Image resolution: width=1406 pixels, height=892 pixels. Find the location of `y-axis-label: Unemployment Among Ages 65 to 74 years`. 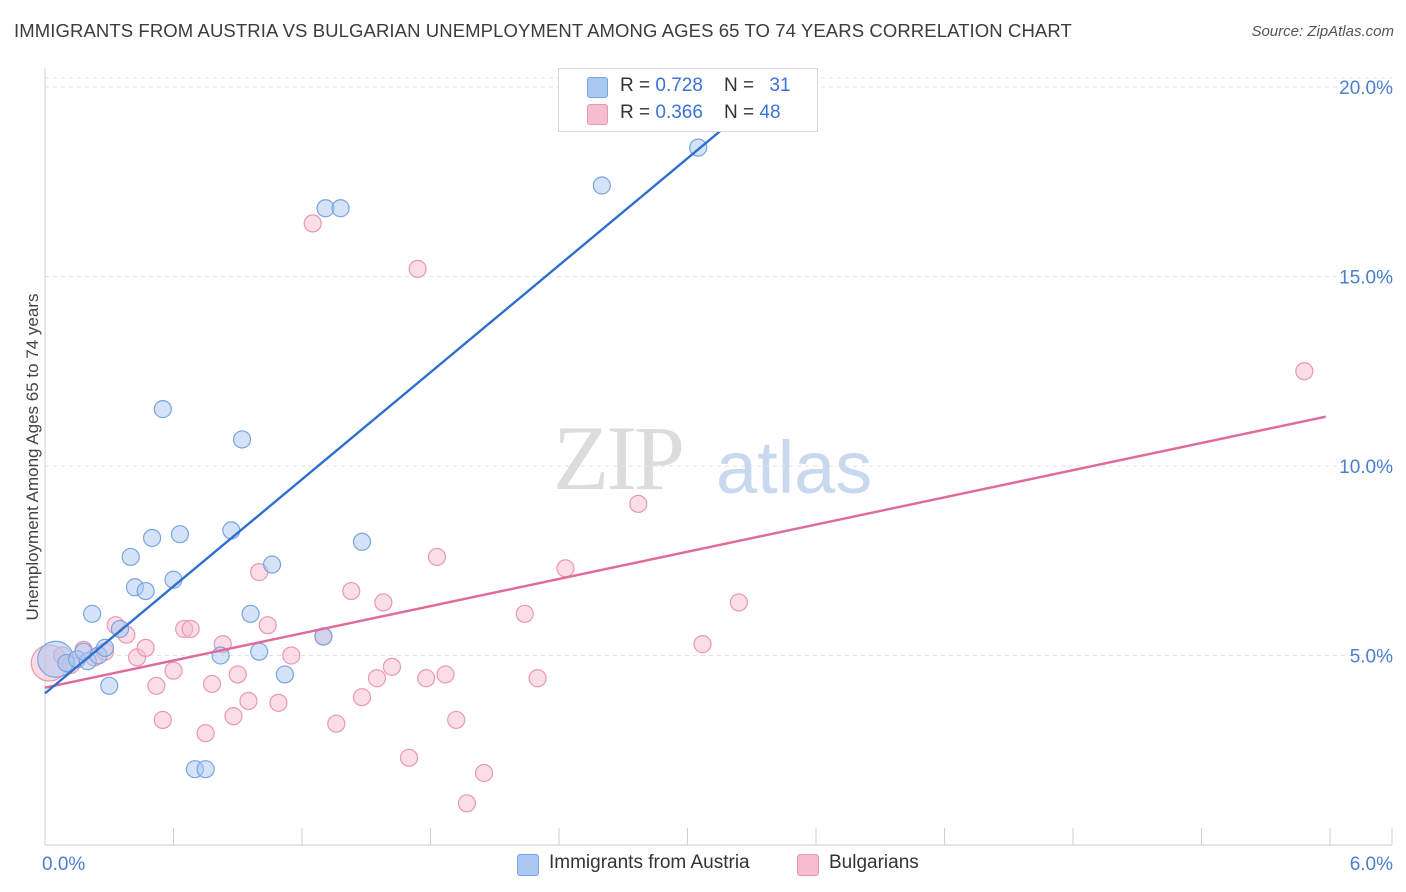

y-axis-label: Unemployment Among Ages 65 to 74 years is located at coordinates (32, 457).